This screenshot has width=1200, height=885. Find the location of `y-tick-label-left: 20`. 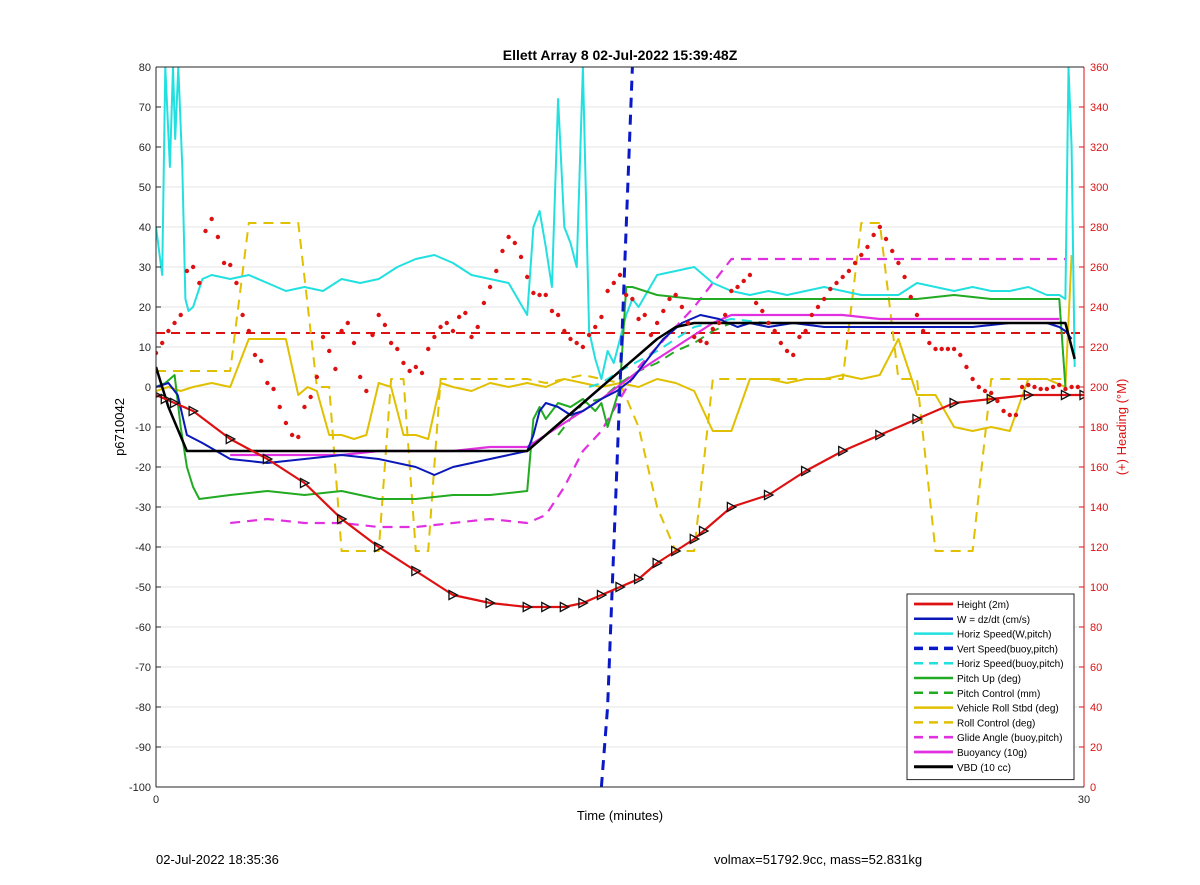

y-tick-label-left: 20 is located at coordinates (145, 308).